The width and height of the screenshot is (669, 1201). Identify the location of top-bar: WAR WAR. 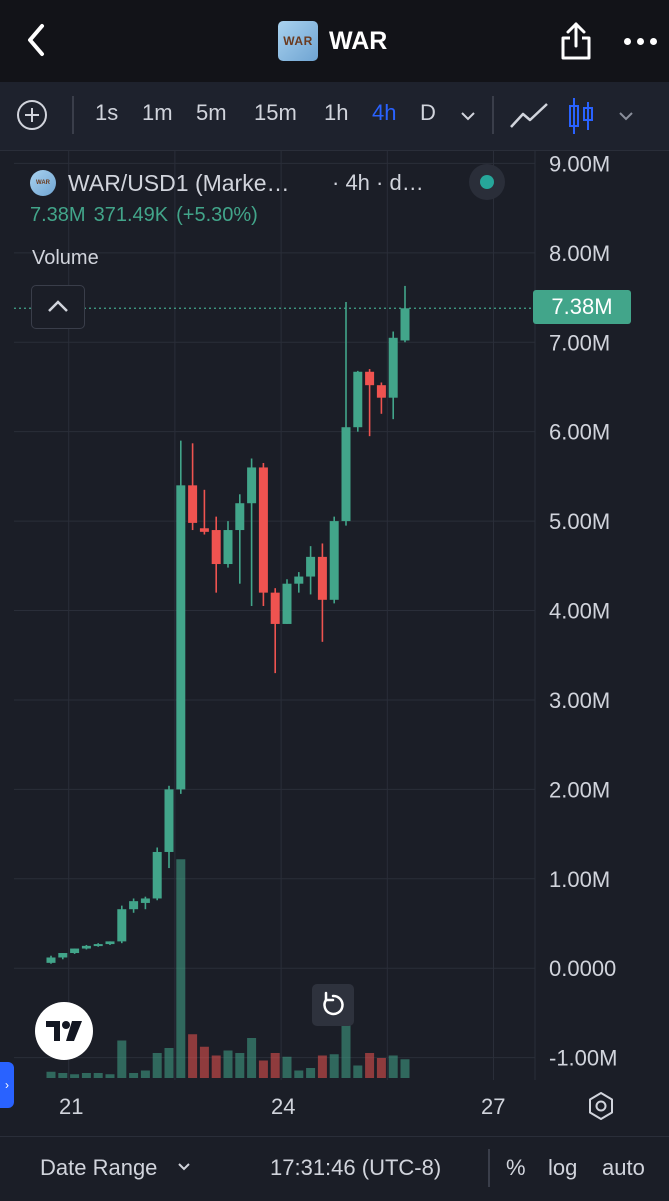
(334, 41).